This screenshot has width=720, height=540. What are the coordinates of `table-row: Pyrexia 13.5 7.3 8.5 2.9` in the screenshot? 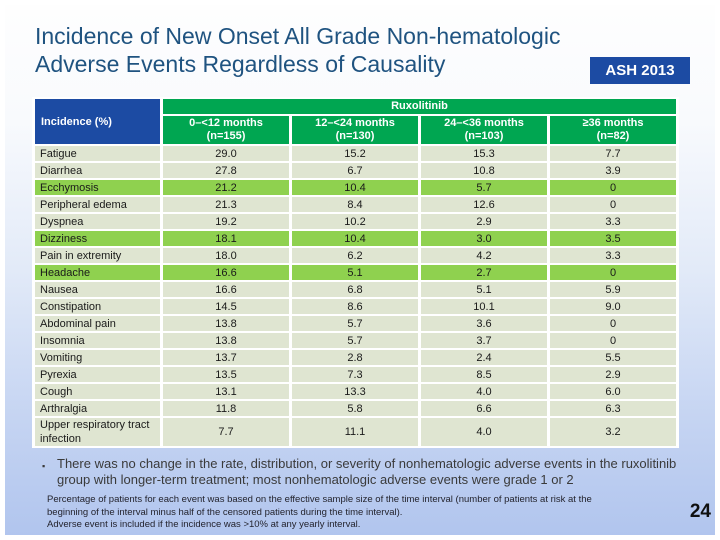 It's located at (355, 374).